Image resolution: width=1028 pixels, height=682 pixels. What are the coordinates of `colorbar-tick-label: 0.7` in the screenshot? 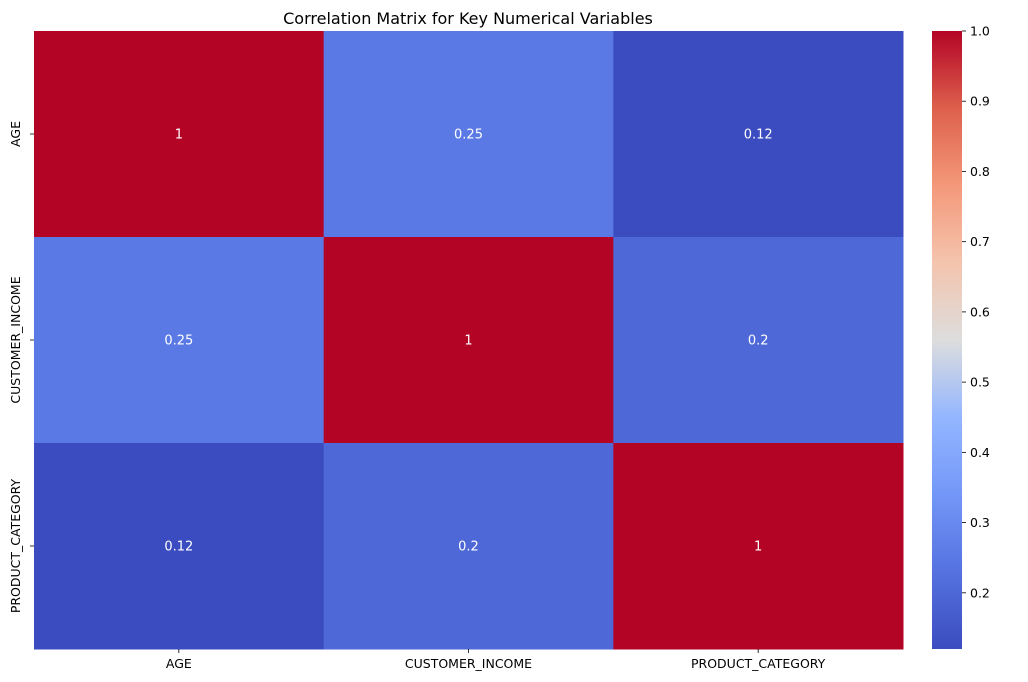 It's located at (980, 241).